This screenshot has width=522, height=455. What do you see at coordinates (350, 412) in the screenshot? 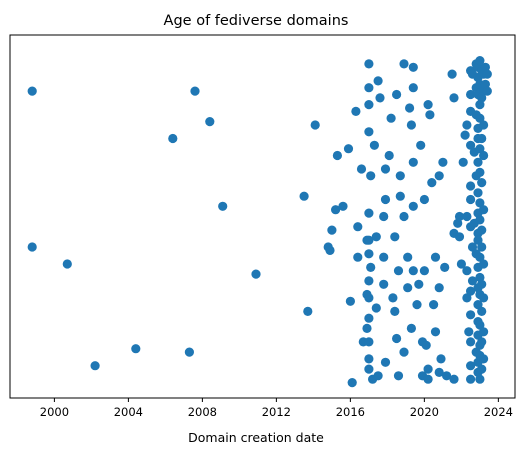
I see `x-tick-label: 2016` at bounding box center [350, 412].